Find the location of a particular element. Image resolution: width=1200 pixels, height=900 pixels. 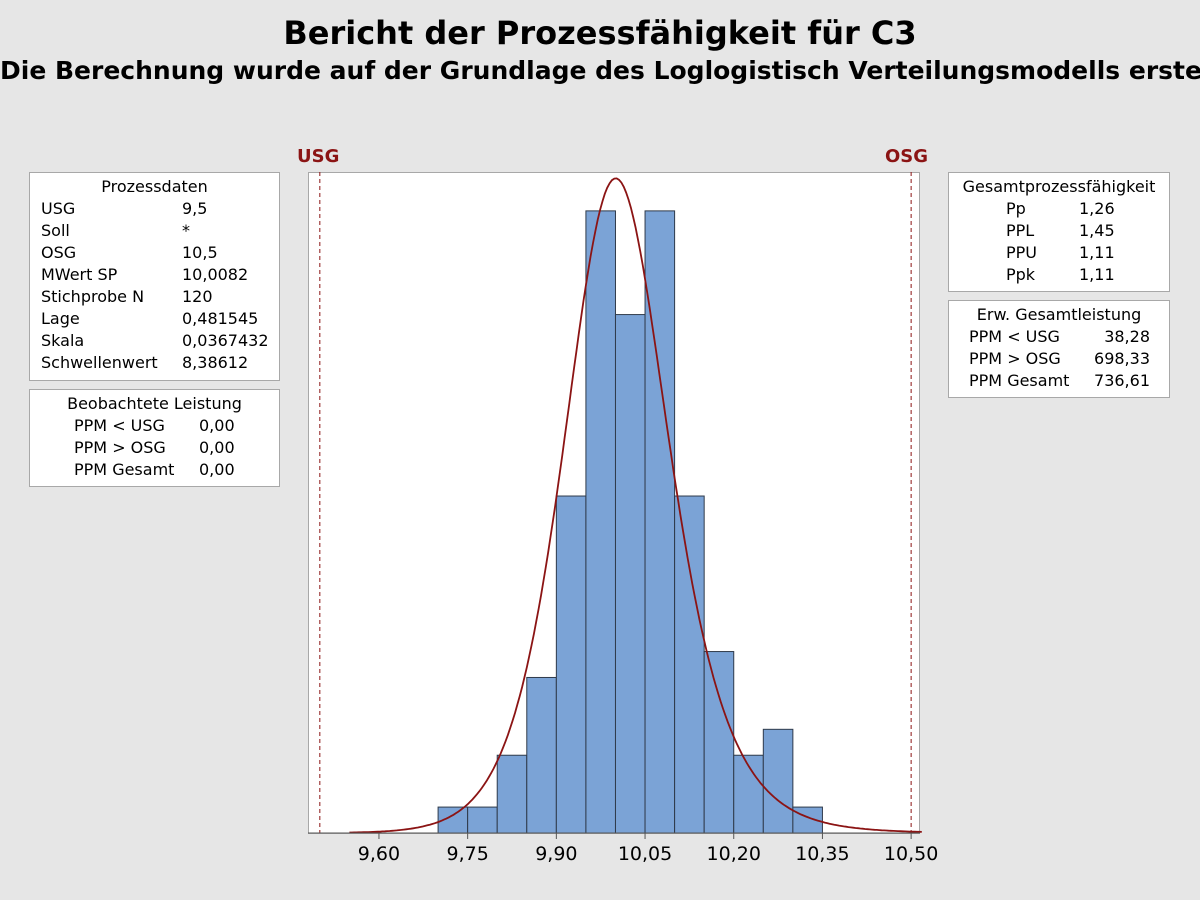

overall_capability-value: 1,26 is located at coordinates (1097, 208).